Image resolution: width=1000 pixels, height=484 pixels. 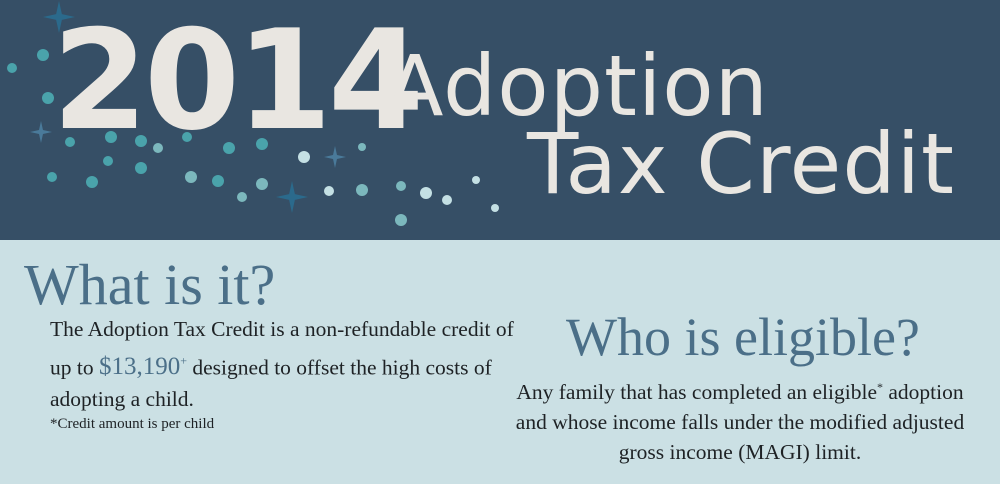 I want to click on credit-amount-mark: +, so click(x=184, y=361).